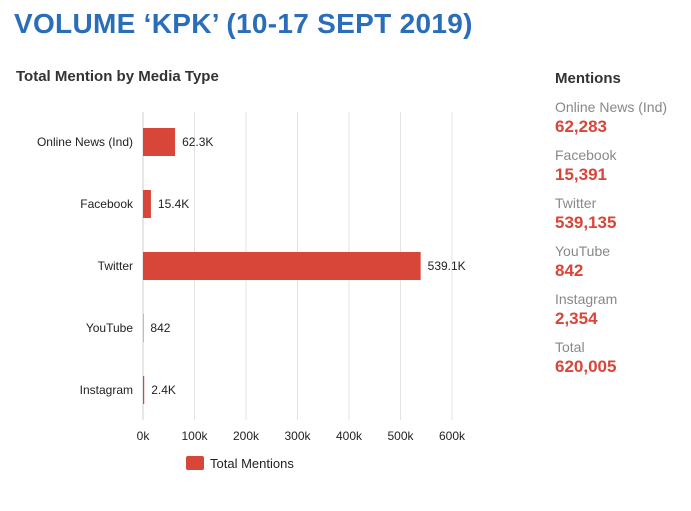 The image size is (691, 511). I want to click on mentions-item-facebook: Facebook 15,391, so click(622, 166).